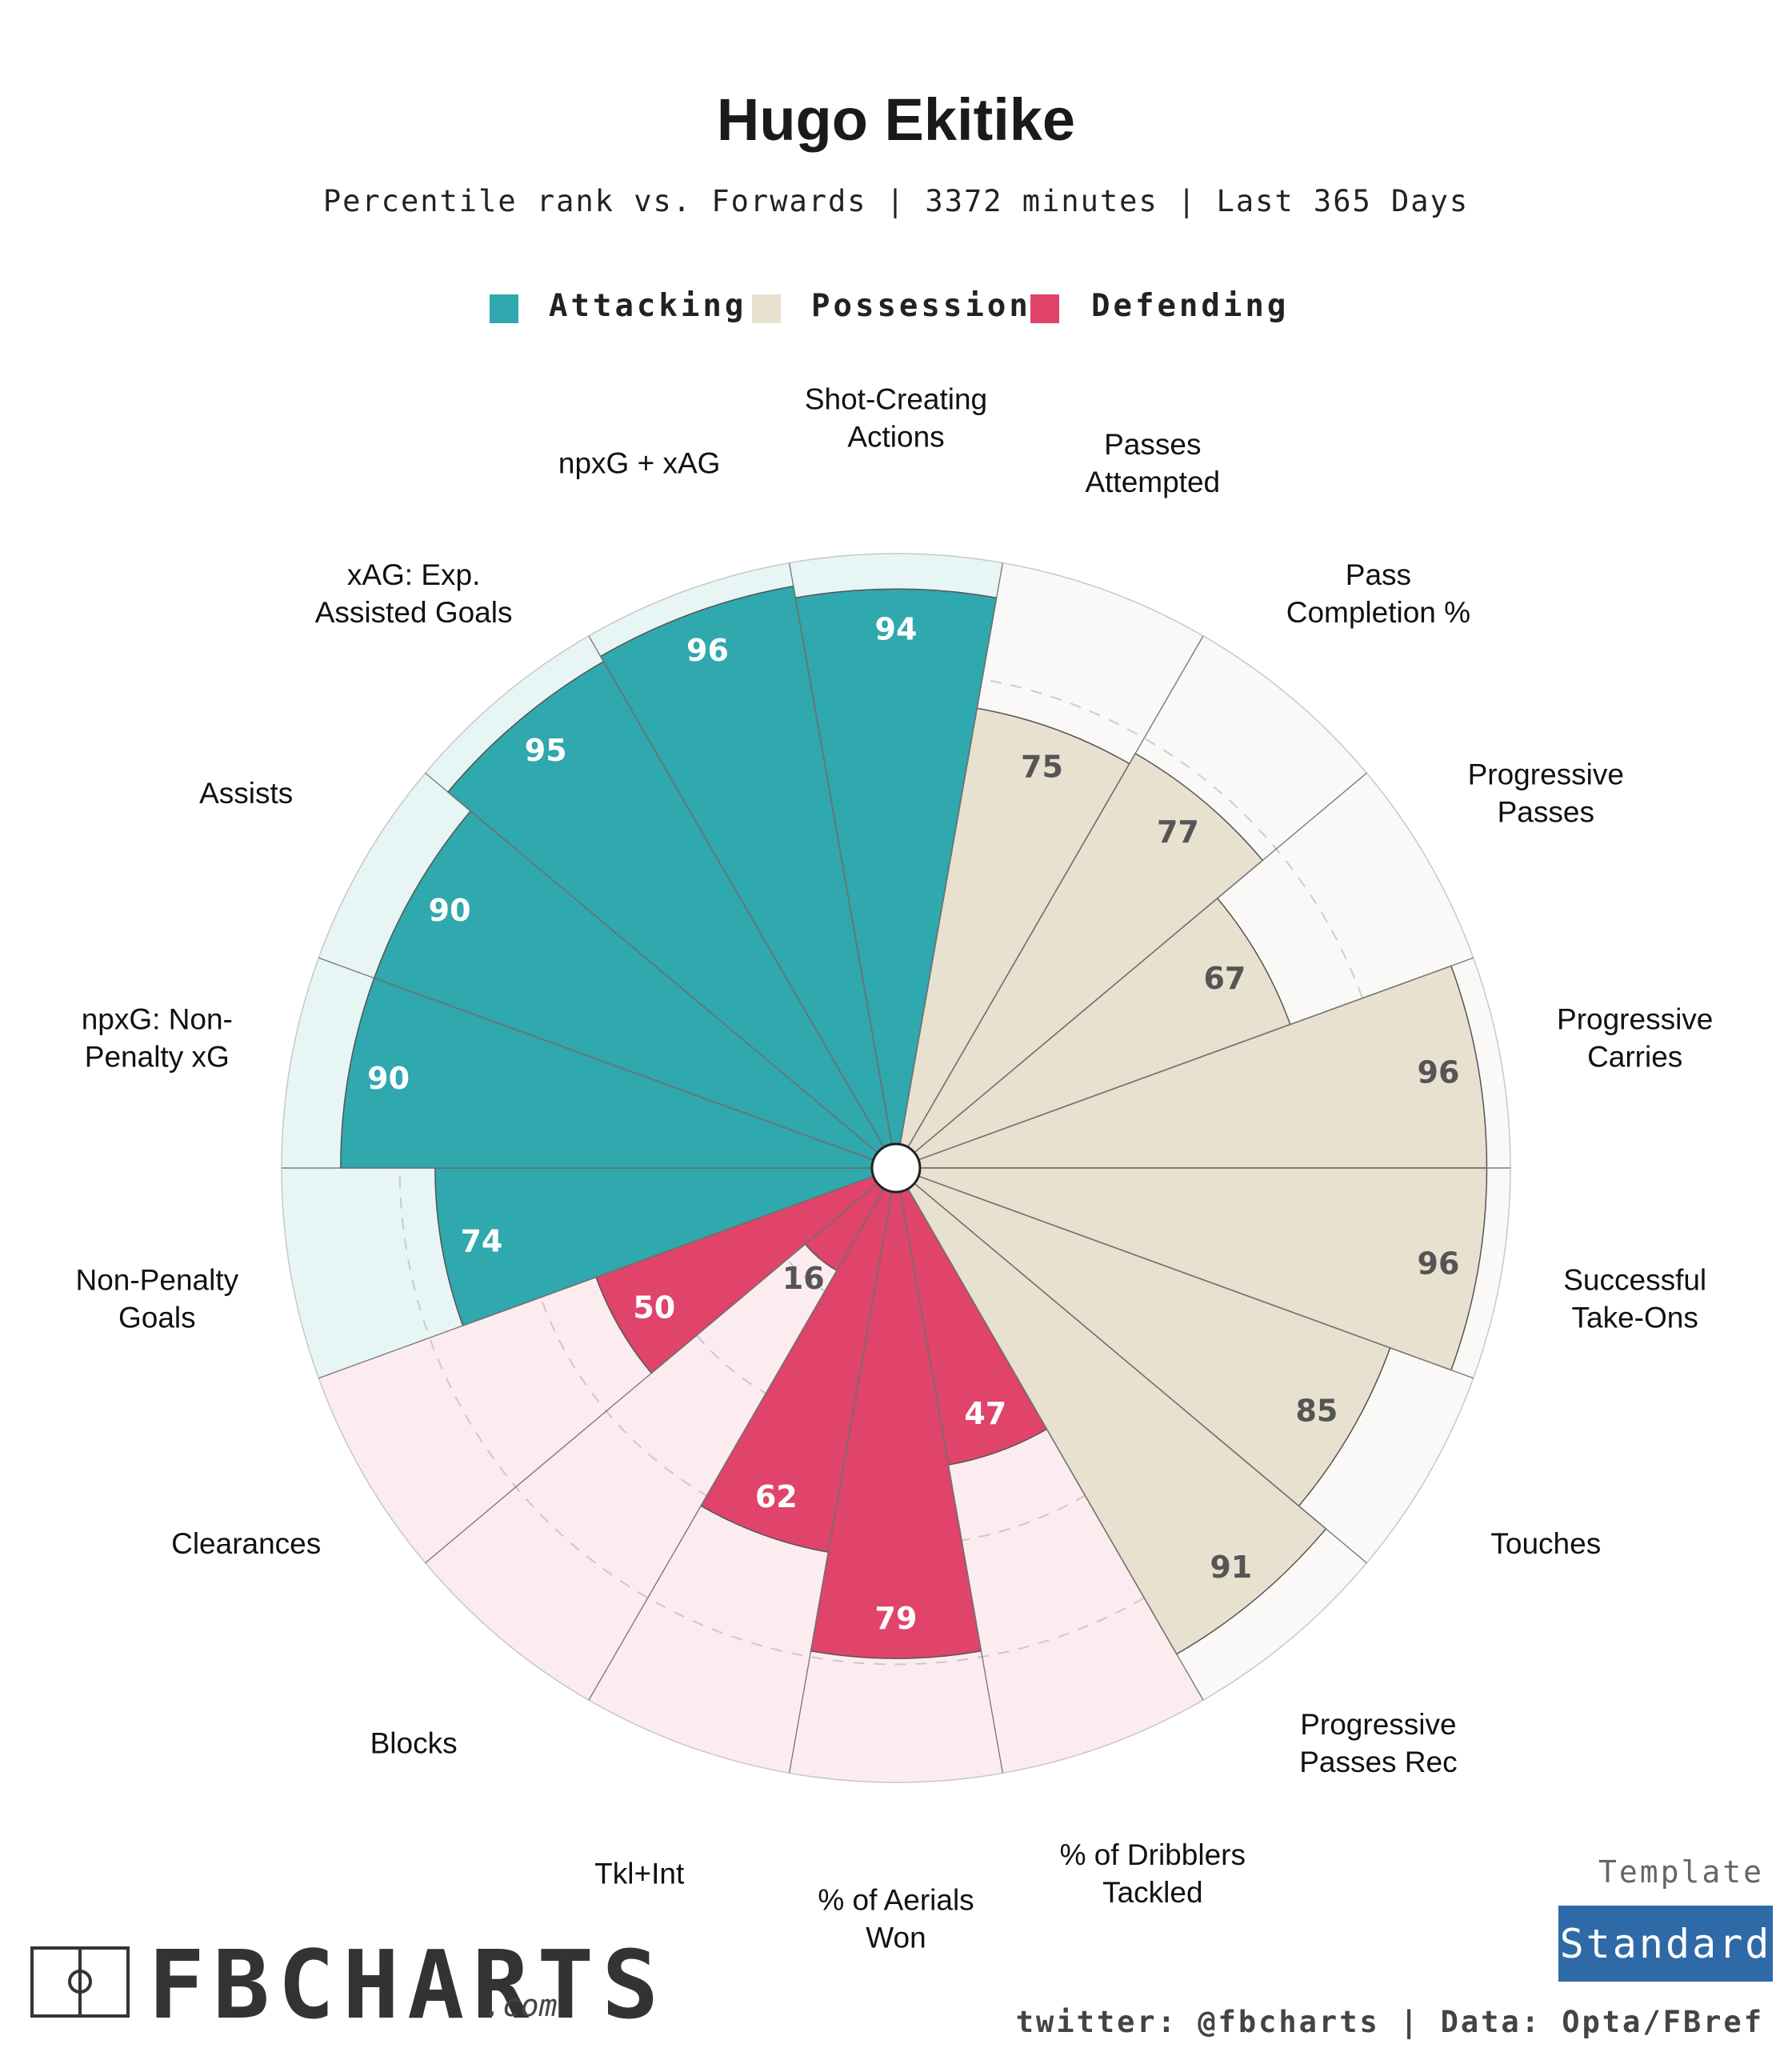  What do you see at coordinates (521, 2005) in the screenshot?
I see `brand-suffix: .com` at bounding box center [521, 2005].